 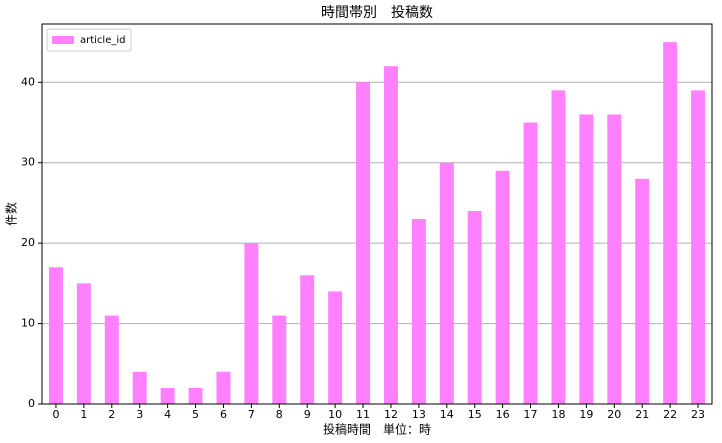 What do you see at coordinates (307, 414) in the screenshot?
I see `x-tick-label: 9` at bounding box center [307, 414].